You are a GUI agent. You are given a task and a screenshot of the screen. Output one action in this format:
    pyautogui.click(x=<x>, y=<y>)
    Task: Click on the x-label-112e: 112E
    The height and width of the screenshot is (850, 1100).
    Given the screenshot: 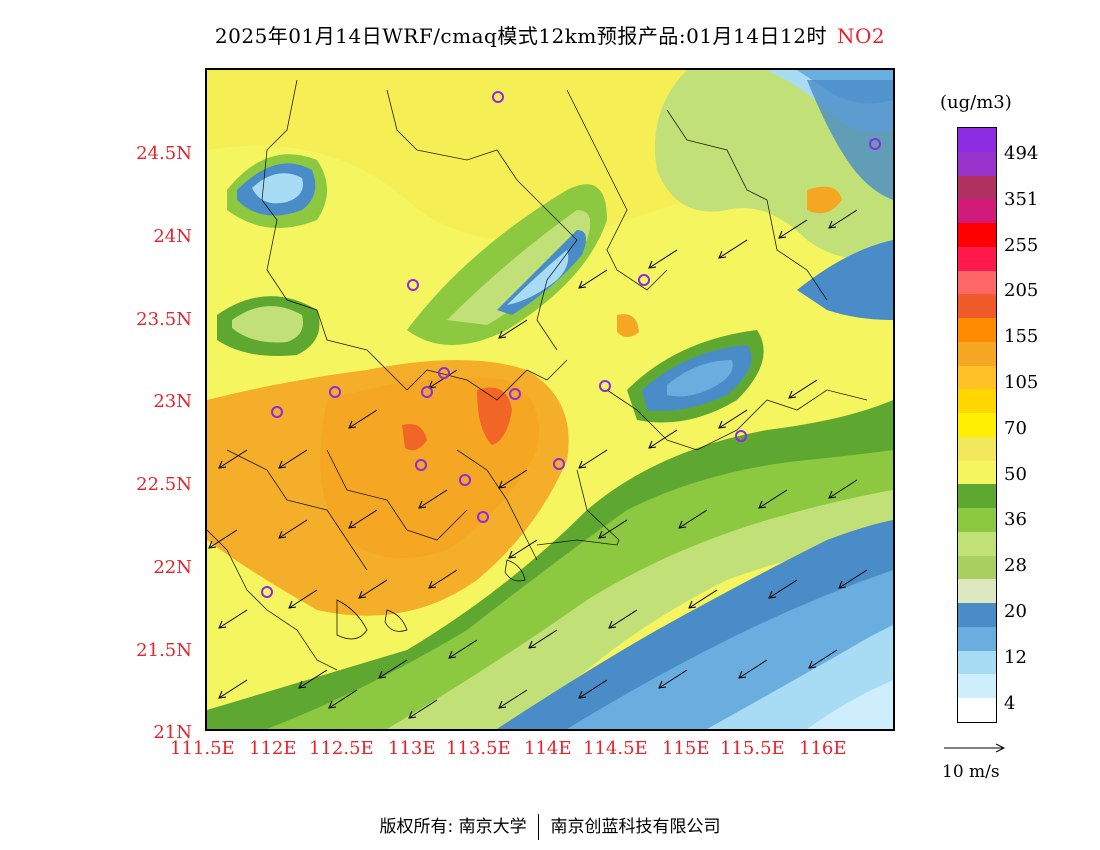 What is the action you would take?
    pyautogui.click(x=273, y=748)
    